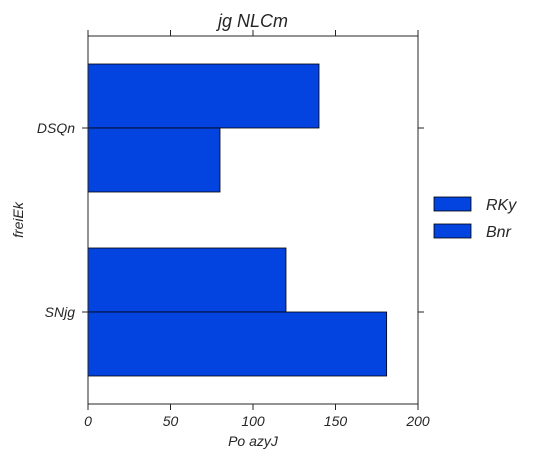 The image size is (539, 467). Describe the element at coordinates (475, 218) in the screenshot. I see `legend: RKy Bnr` at that location.